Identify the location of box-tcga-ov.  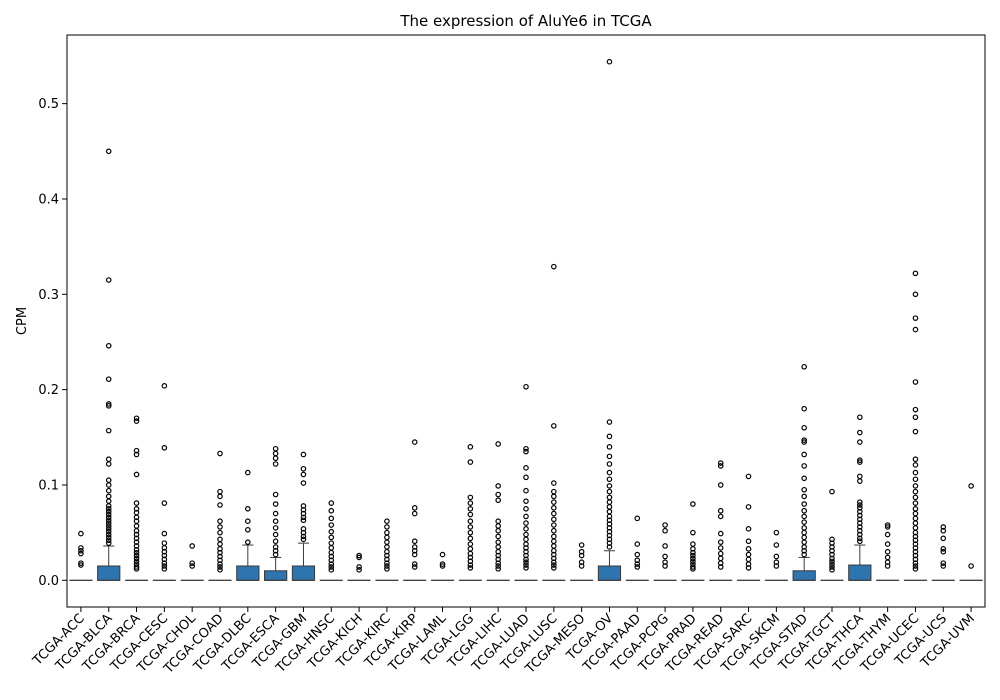
(609, 573).